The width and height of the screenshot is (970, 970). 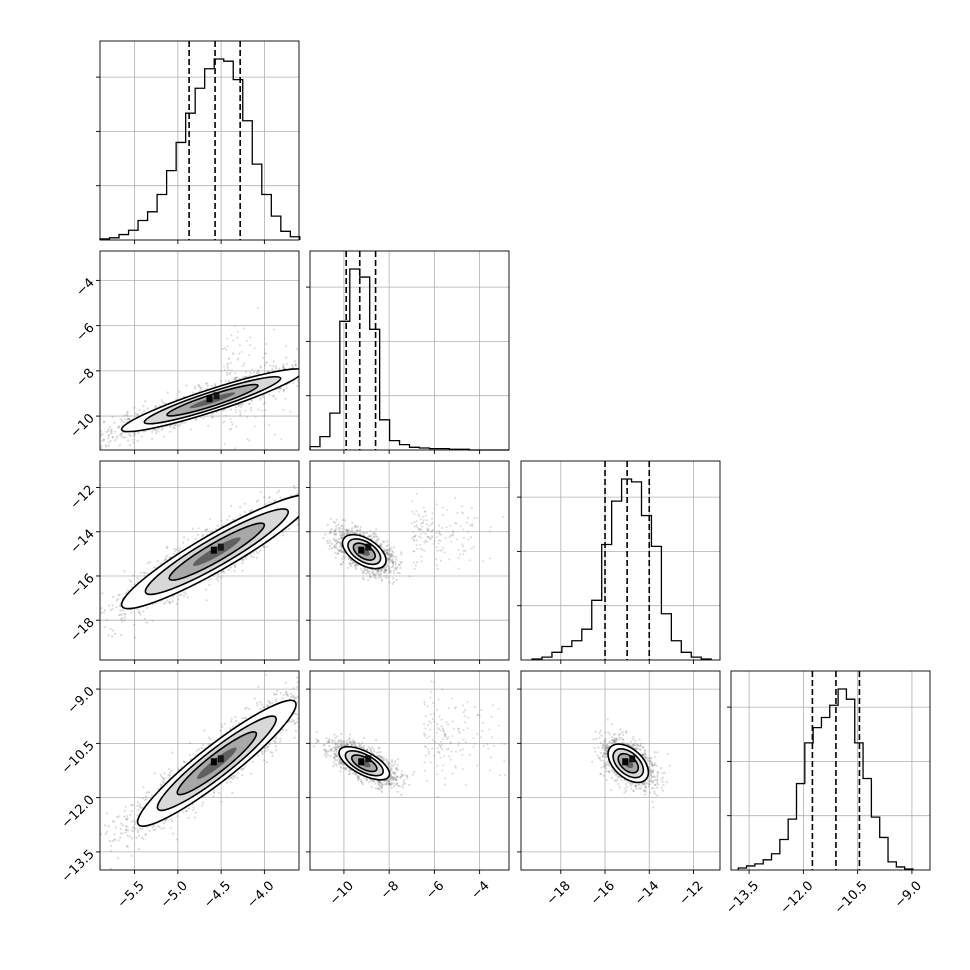 What do you see at coordinates (200, 149) in the screenshot?
I see `histogram-step` at bounding box center [200, 149].